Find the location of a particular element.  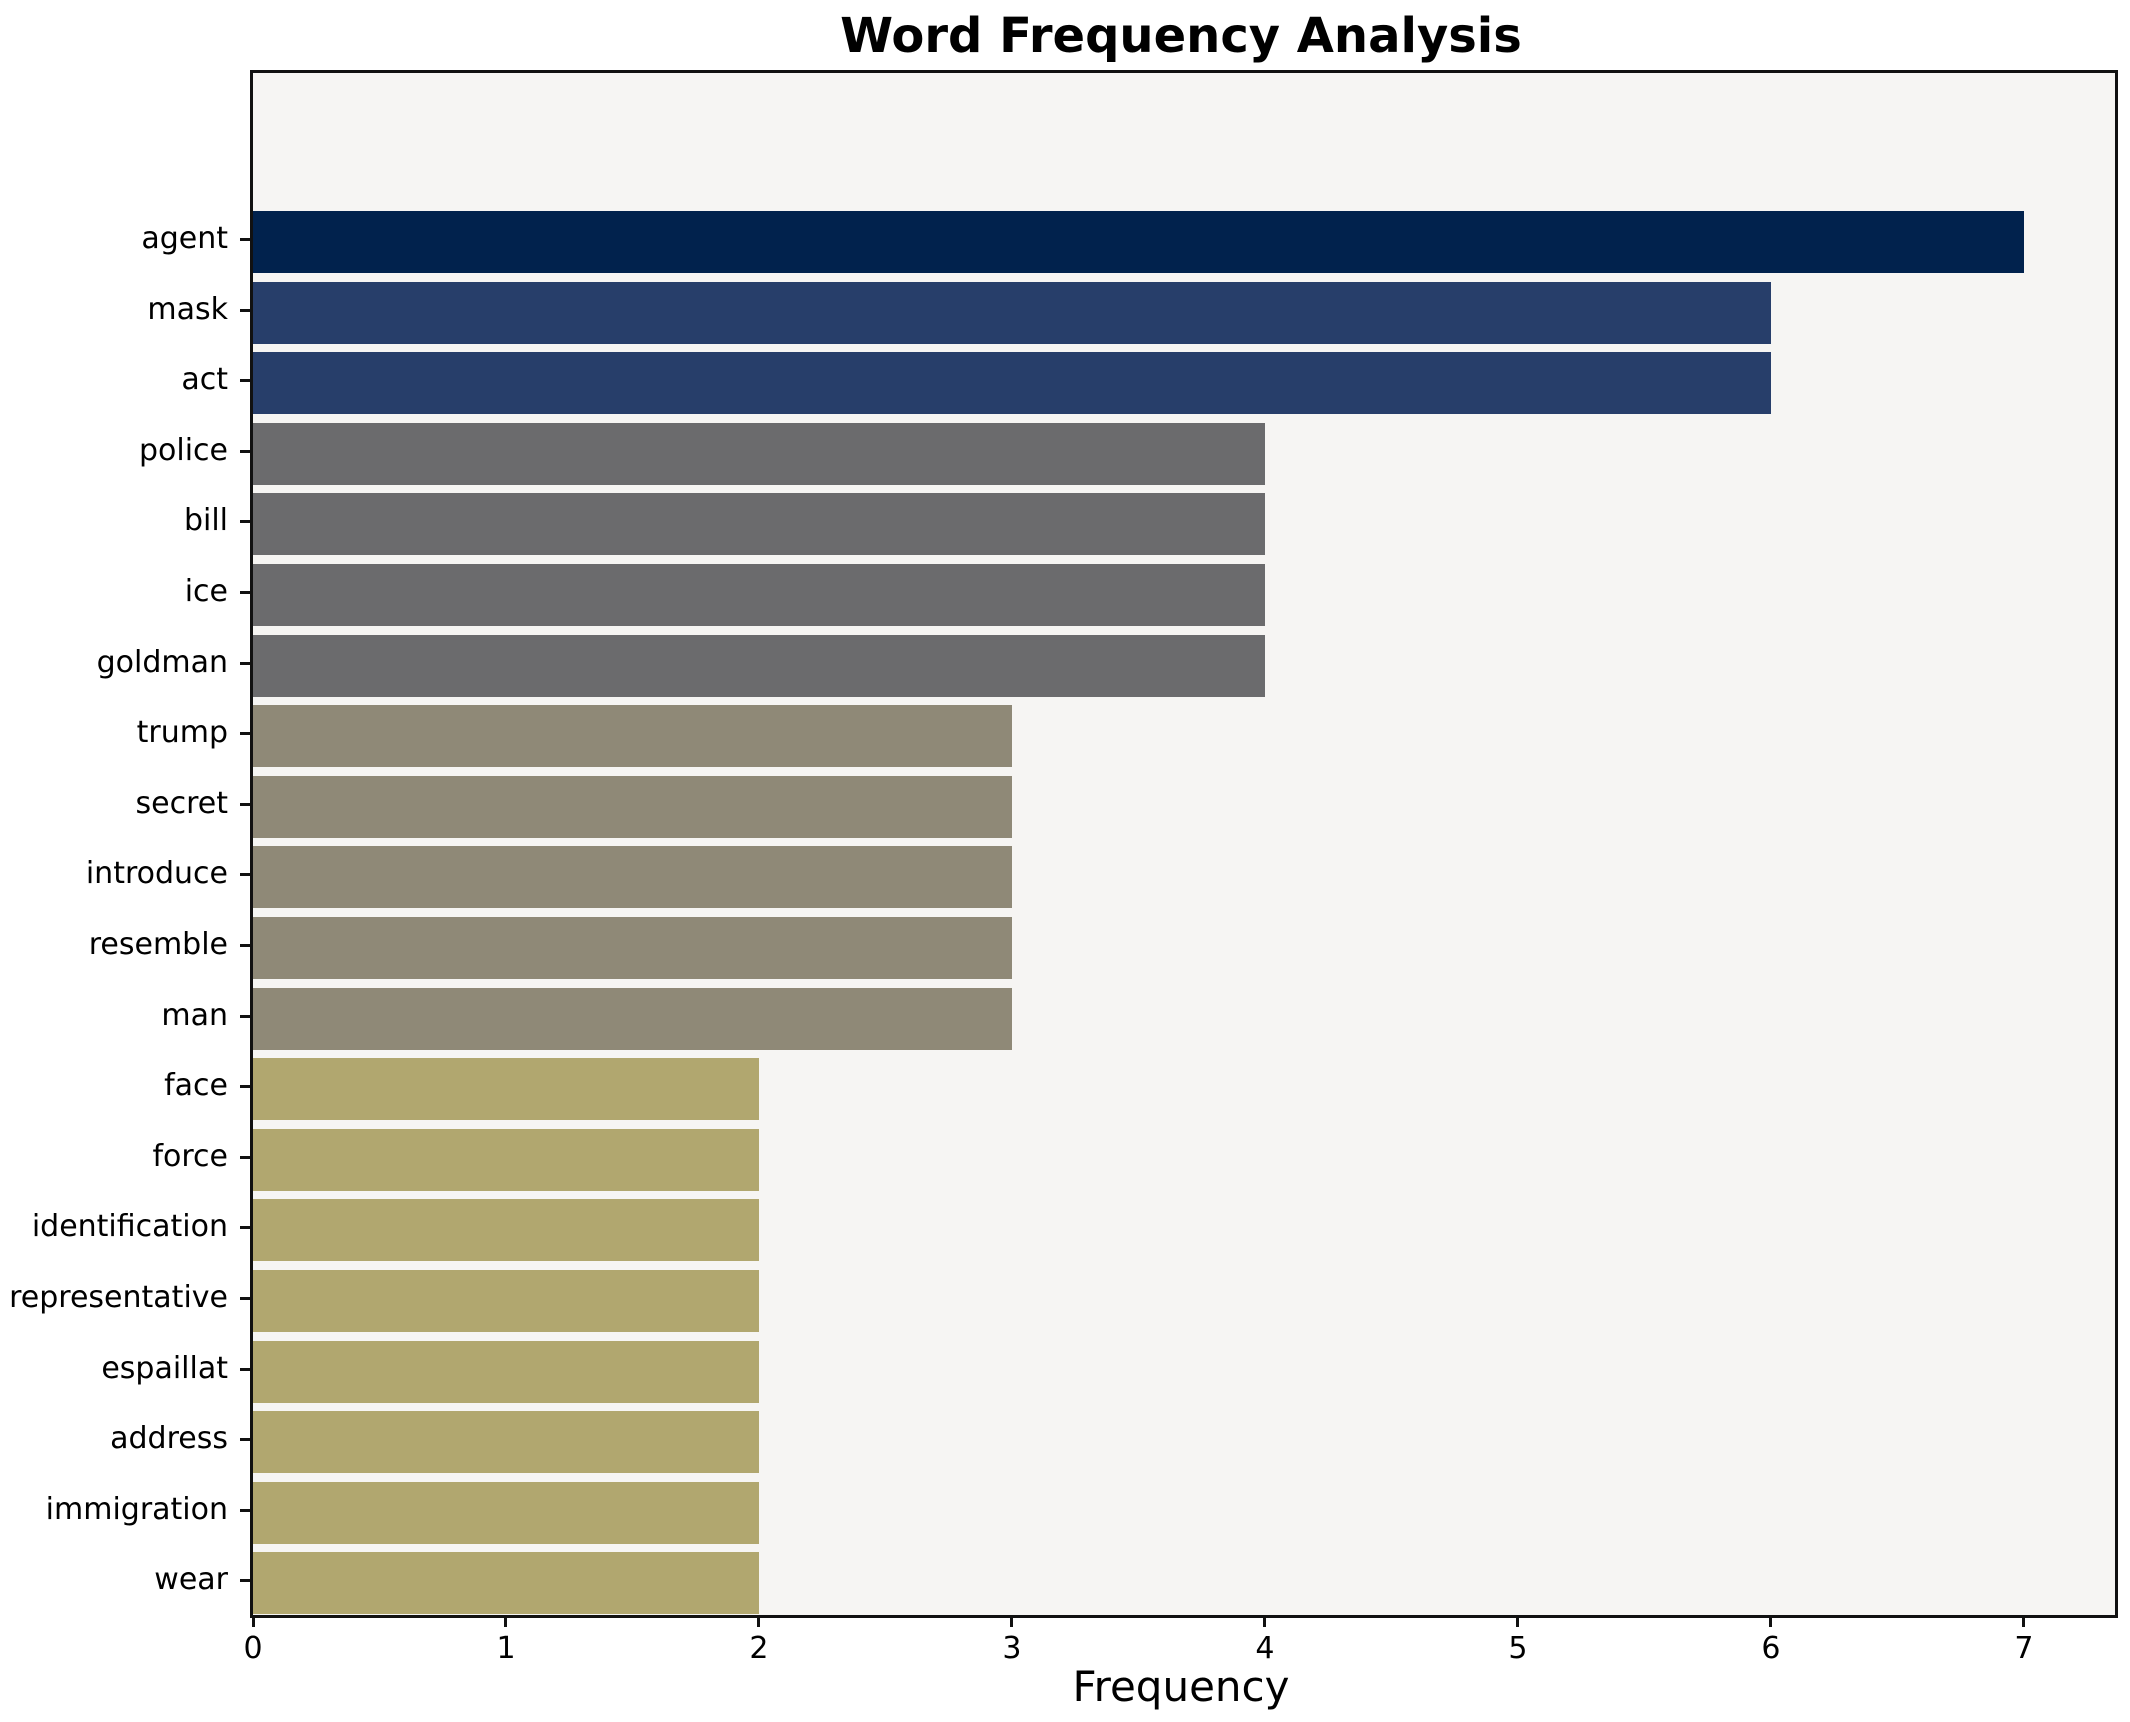

chart-title: Word Frequency Analysis is located at coordinates (1181, 36).